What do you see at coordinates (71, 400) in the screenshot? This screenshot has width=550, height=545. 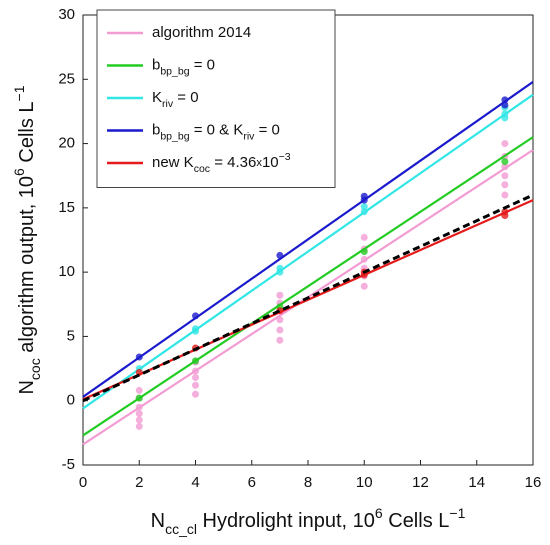 I see `y-tick-label: 0` at bounding box center [71, 400].